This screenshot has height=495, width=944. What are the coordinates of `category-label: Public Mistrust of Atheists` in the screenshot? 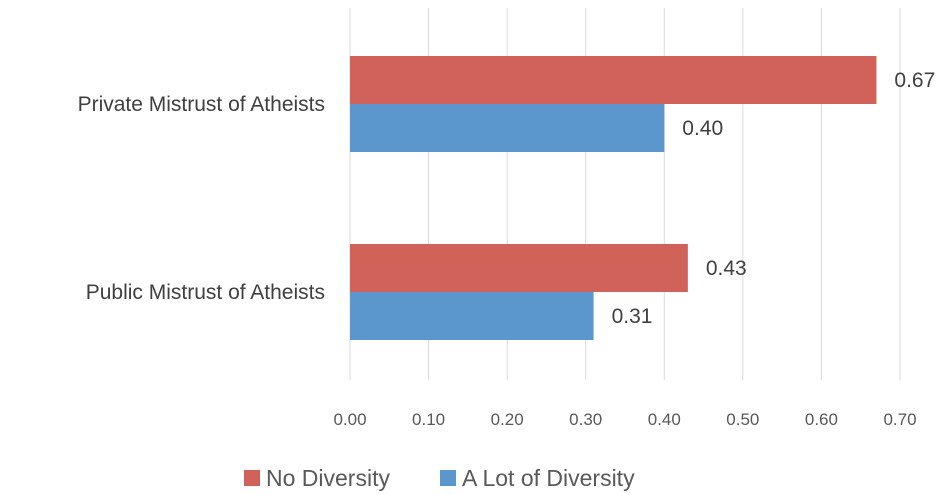 It's located at (205, 292).